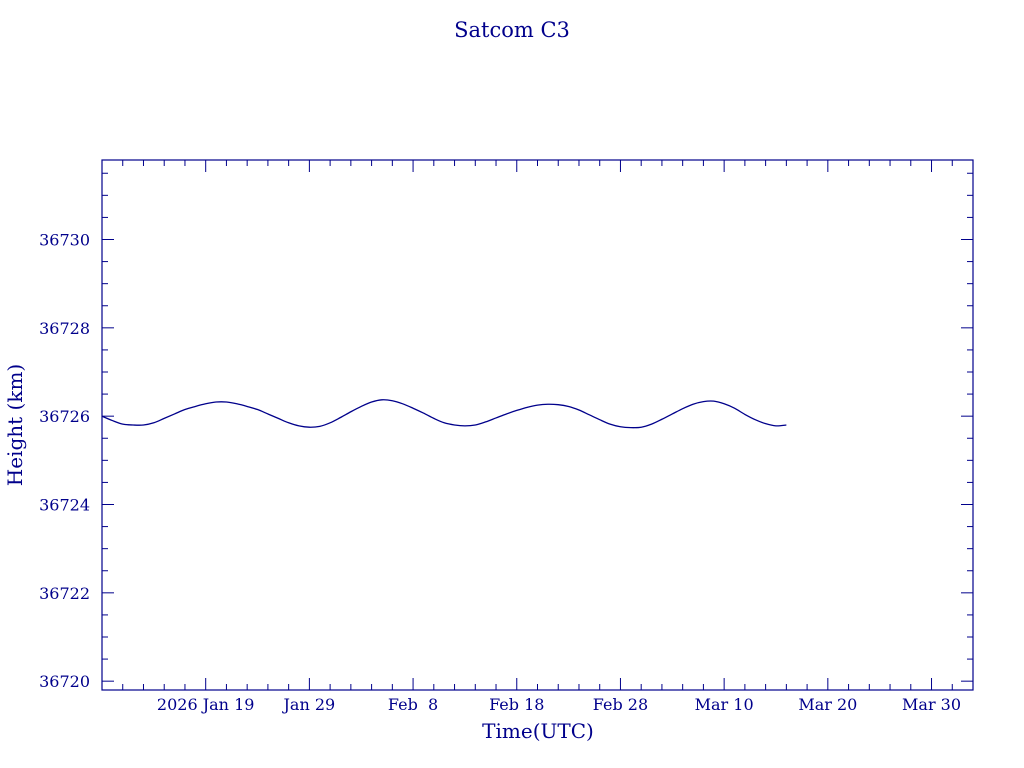  I want to click on y-tick-label: 36728, so click(64, 328).